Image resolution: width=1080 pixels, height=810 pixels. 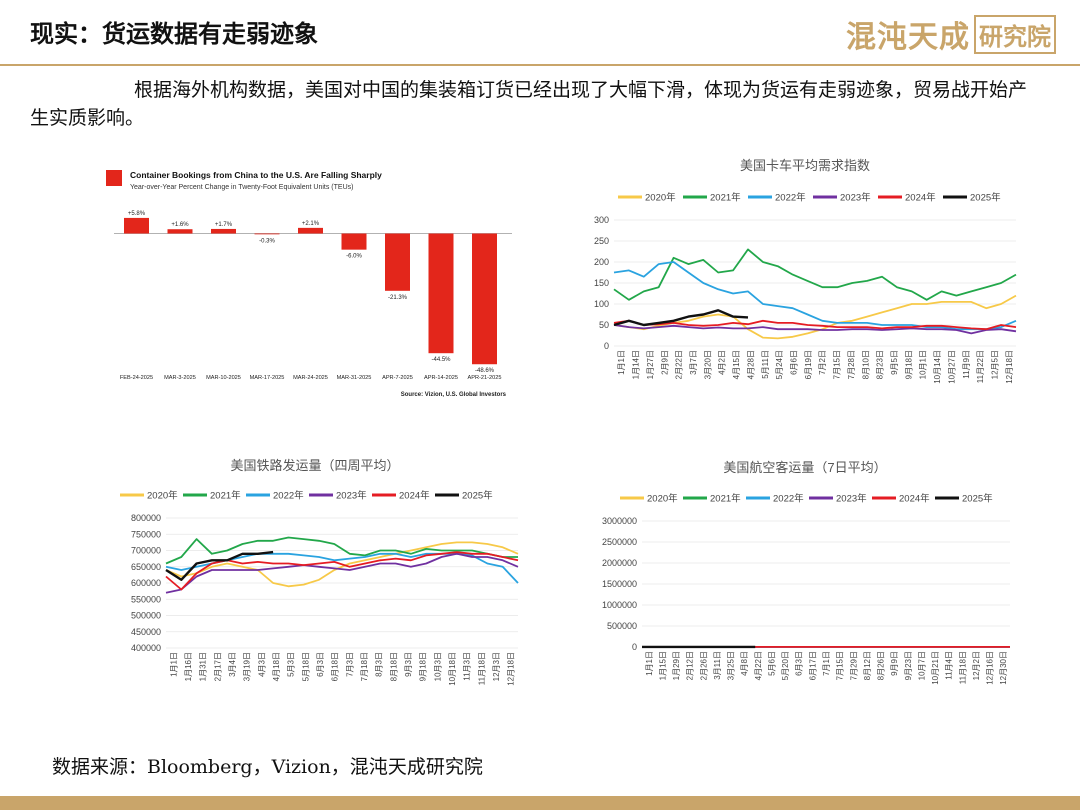 I want to click on x-tick-label: 12月5日, so click(x=994, y=364).